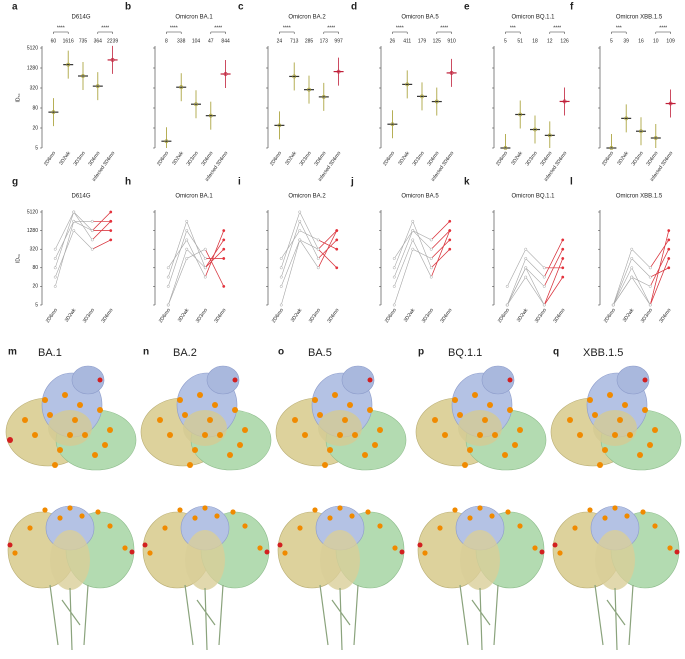 The height and width of the screenshot is (659, 685). What do you see at coordinates (341, 578) in the screenshot?
I see `structure-side` at bounding box center [341, 578].